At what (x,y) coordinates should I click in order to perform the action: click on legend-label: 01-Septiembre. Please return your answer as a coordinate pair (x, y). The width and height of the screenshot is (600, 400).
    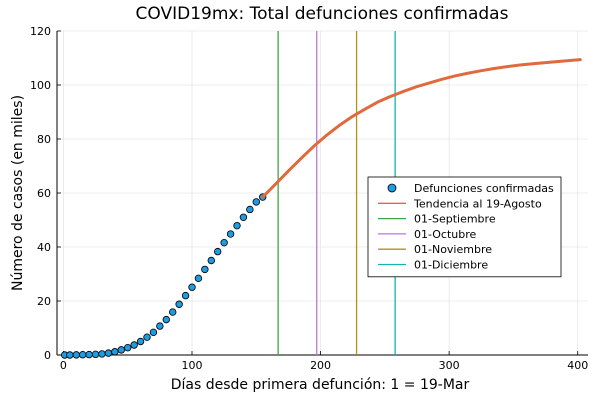
    Looking at the image, I should click on (455, 219).